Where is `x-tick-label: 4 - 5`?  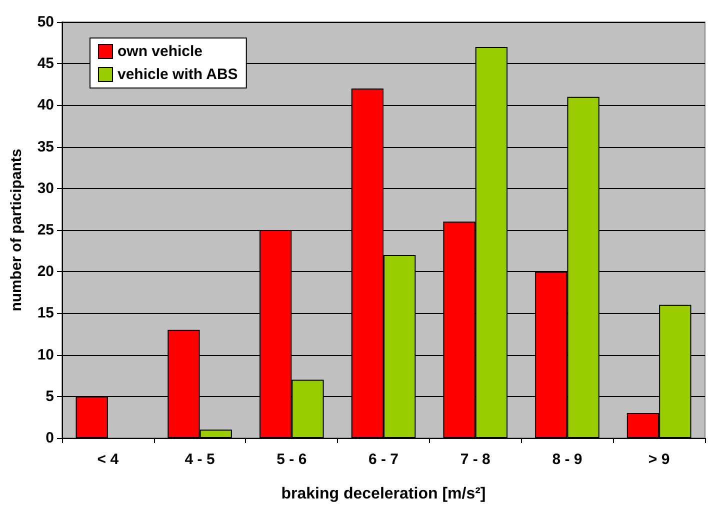
x-tick-label: 4 - 5 is located at coordinates (199, 459).